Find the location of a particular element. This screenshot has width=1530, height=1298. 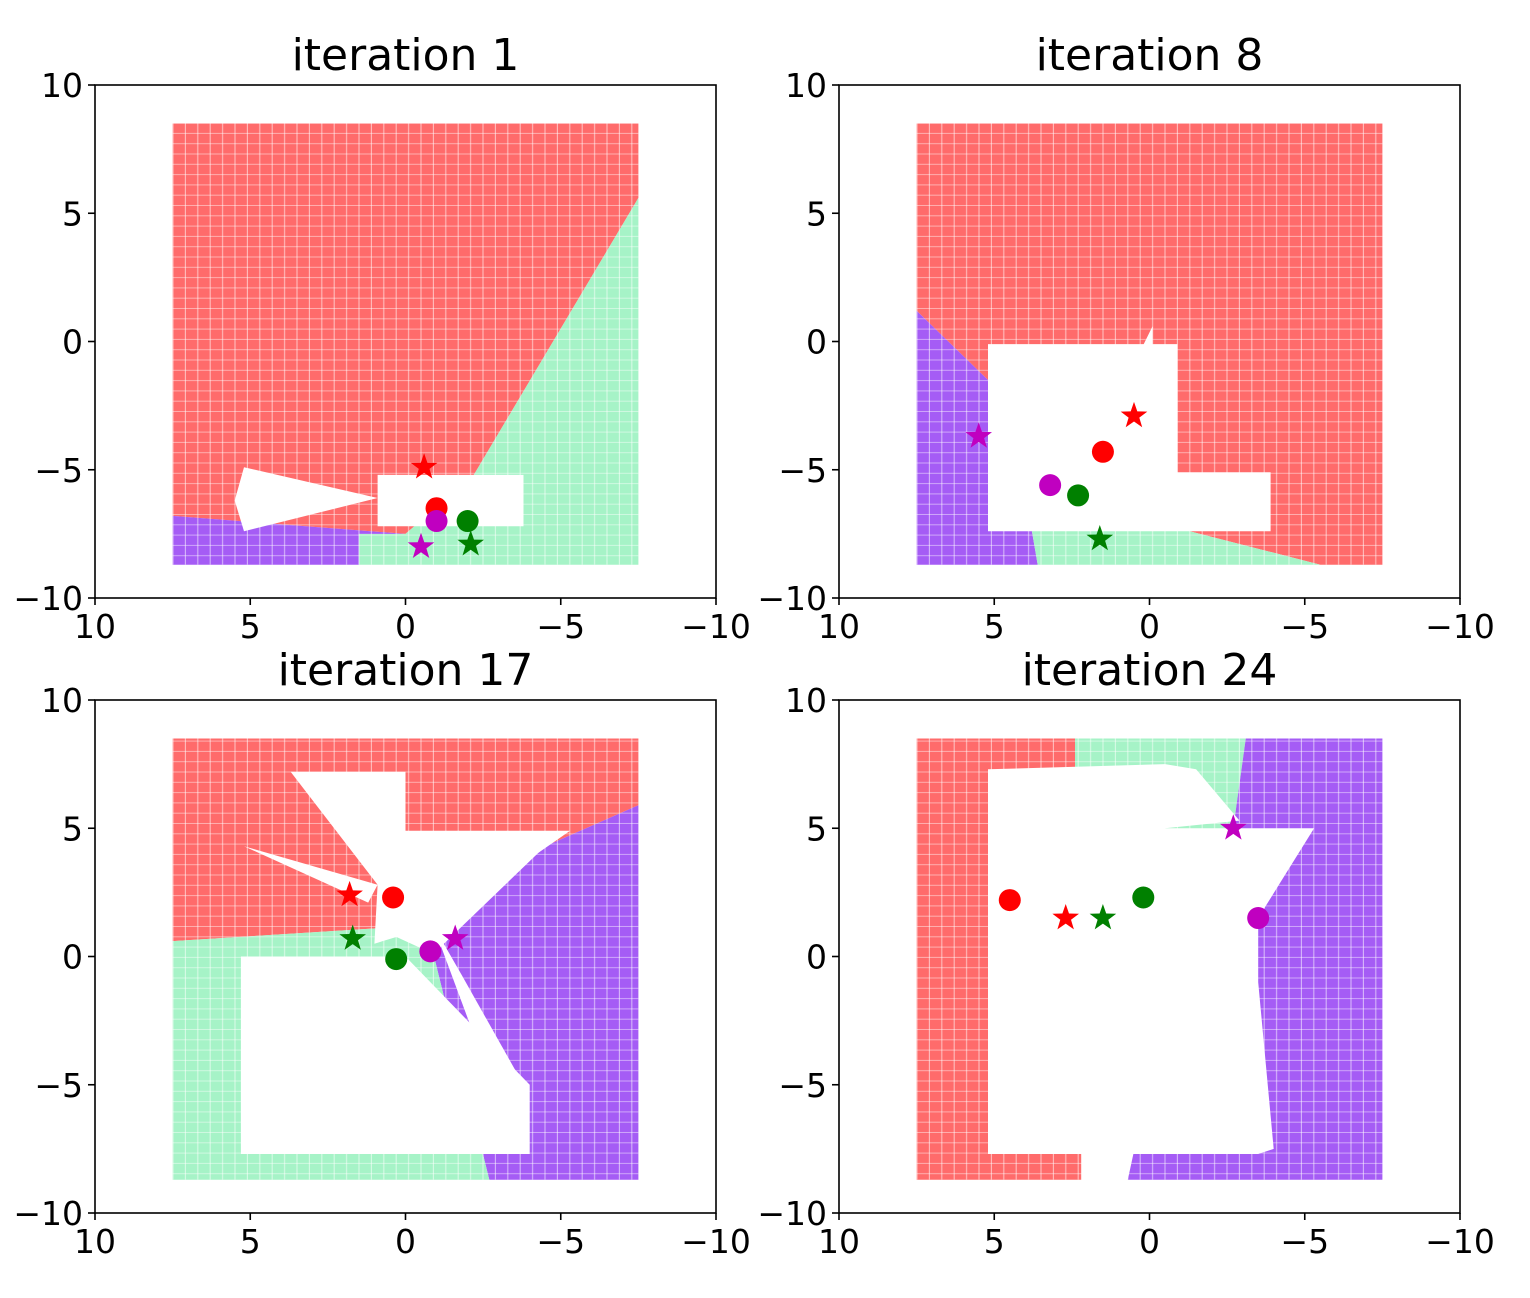

chart-title: iteration 1 is located at coordinates (406, 55).